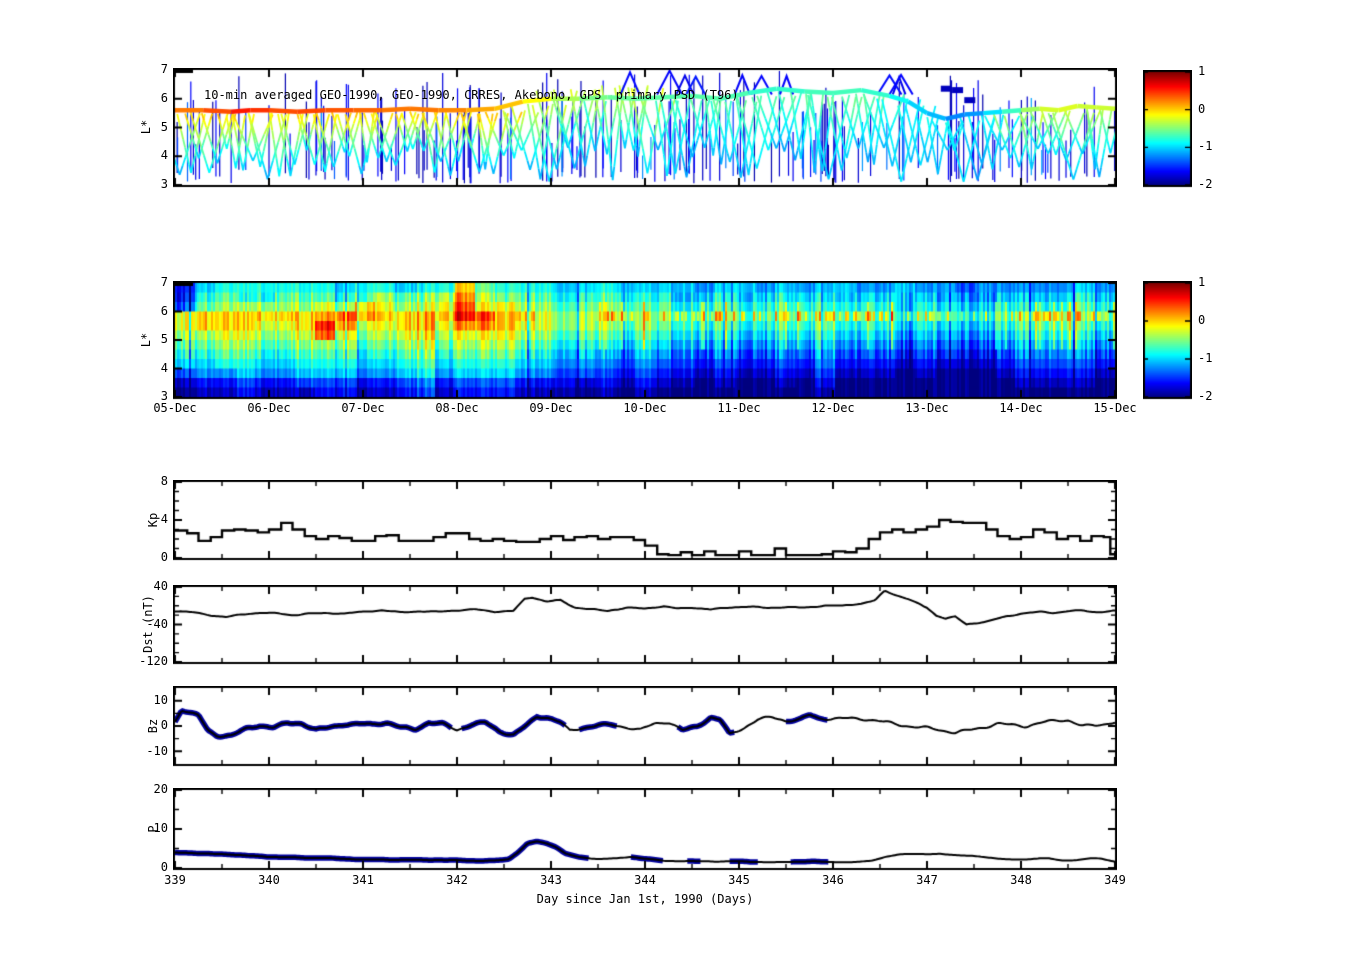  I want to click on tick-label: 07-Dec, so click(363, 408).